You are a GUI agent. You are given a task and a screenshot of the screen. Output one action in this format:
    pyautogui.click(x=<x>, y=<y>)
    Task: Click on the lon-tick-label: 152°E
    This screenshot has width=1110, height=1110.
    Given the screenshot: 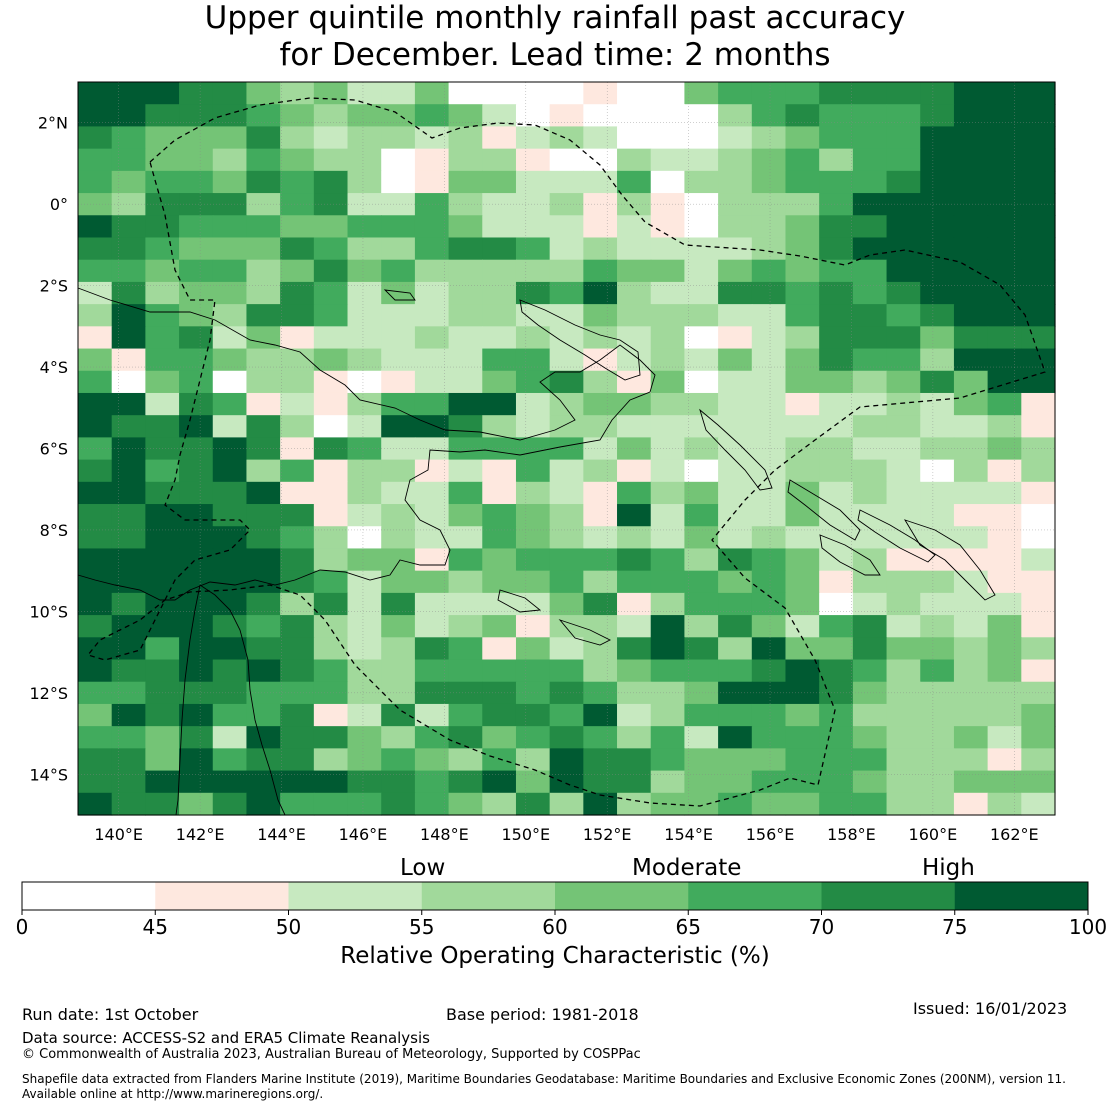 What is the action you would take?
    pyautogui.click(x=607, y=834)
    